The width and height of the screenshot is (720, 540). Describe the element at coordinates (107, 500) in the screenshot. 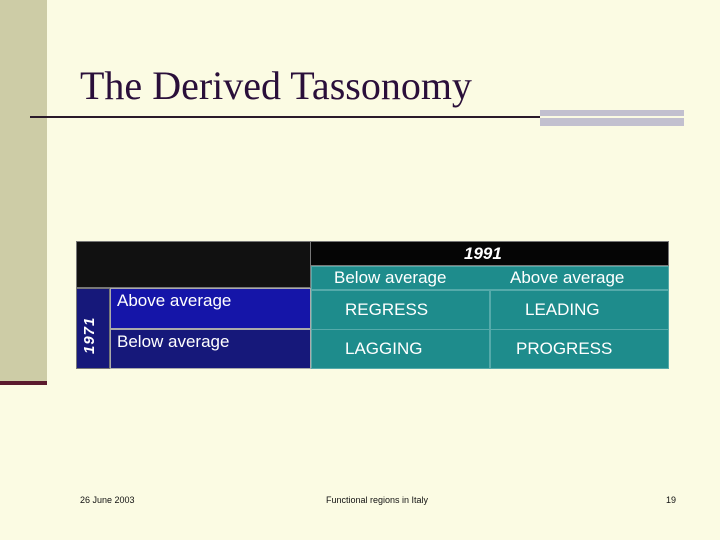

I see `footer-date: 26 June 2003` at that location.